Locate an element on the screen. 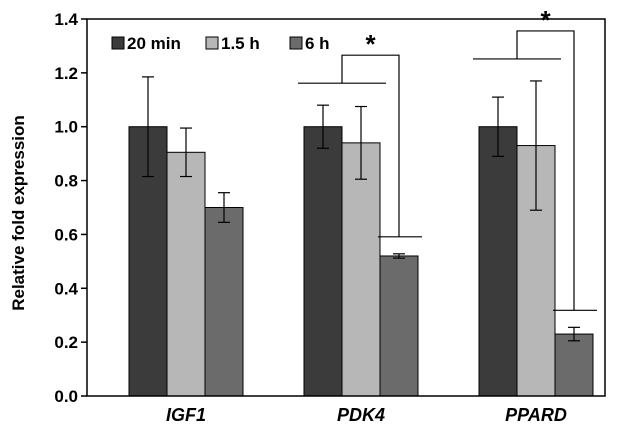 The width and height of the screenshot is (620, 430). y-tick-label: 0.0 is located at coordinates (66, 396).